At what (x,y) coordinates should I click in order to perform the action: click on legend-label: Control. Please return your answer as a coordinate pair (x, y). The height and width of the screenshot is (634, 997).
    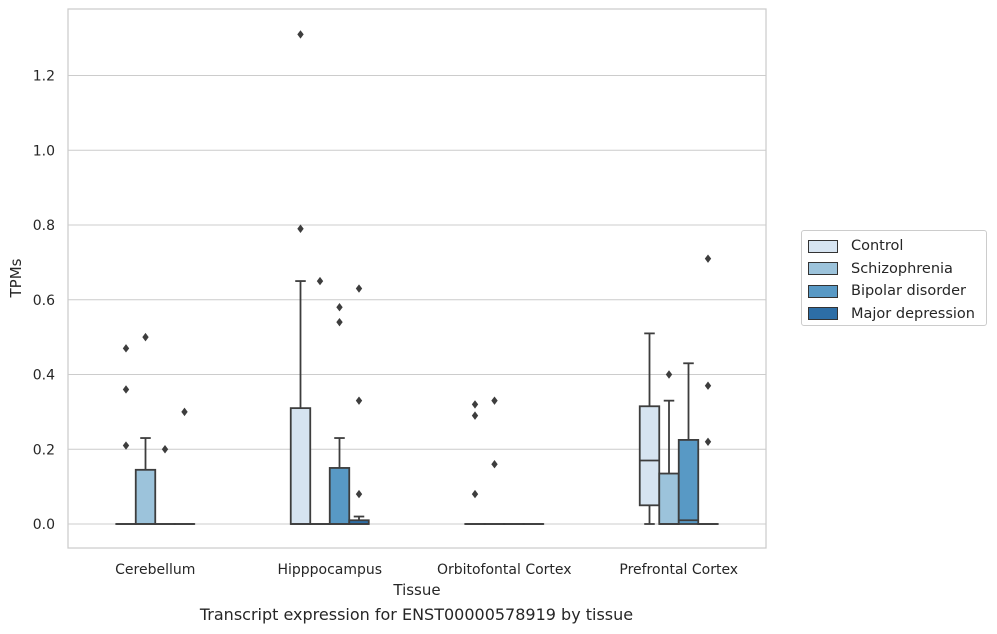
    Looking at the image, I should click on (877, 246).